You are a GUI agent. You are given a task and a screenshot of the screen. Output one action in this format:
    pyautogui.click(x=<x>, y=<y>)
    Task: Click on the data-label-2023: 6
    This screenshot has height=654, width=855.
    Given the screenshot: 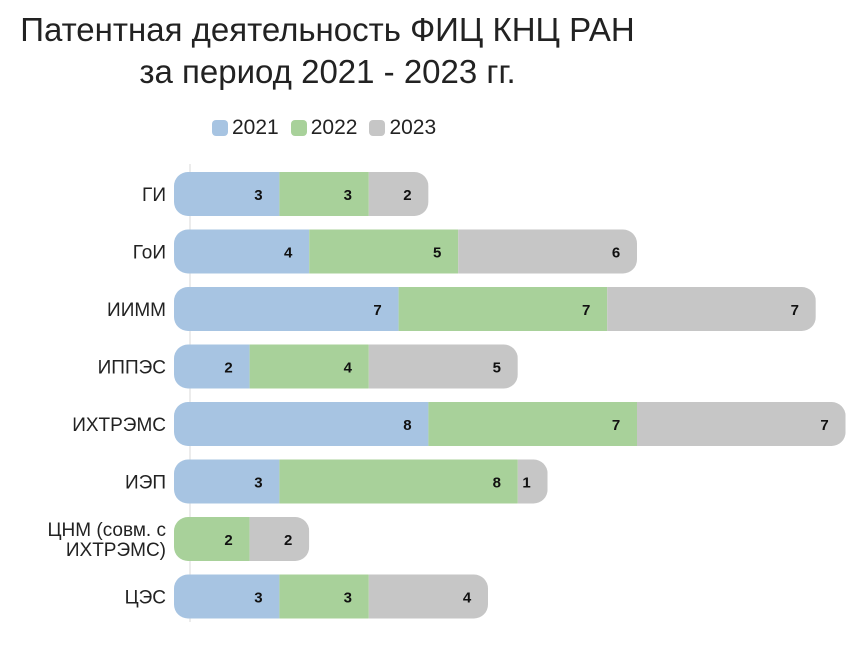 What is the action you would take?
    pyautogui.click(x=616, y=253)
    